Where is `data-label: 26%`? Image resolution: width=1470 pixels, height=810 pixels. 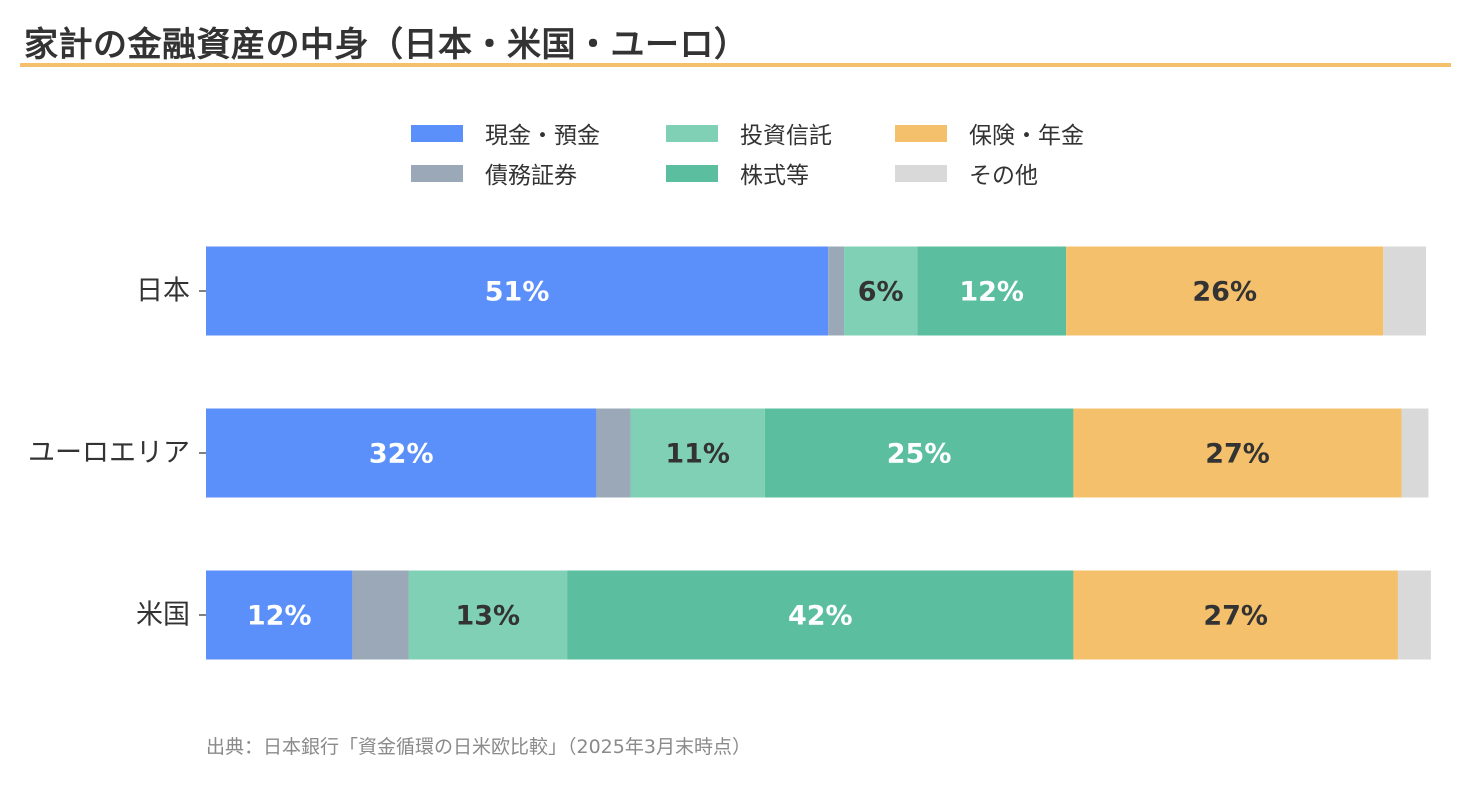 data-label: 26% is located at coordinates (1224, 292).